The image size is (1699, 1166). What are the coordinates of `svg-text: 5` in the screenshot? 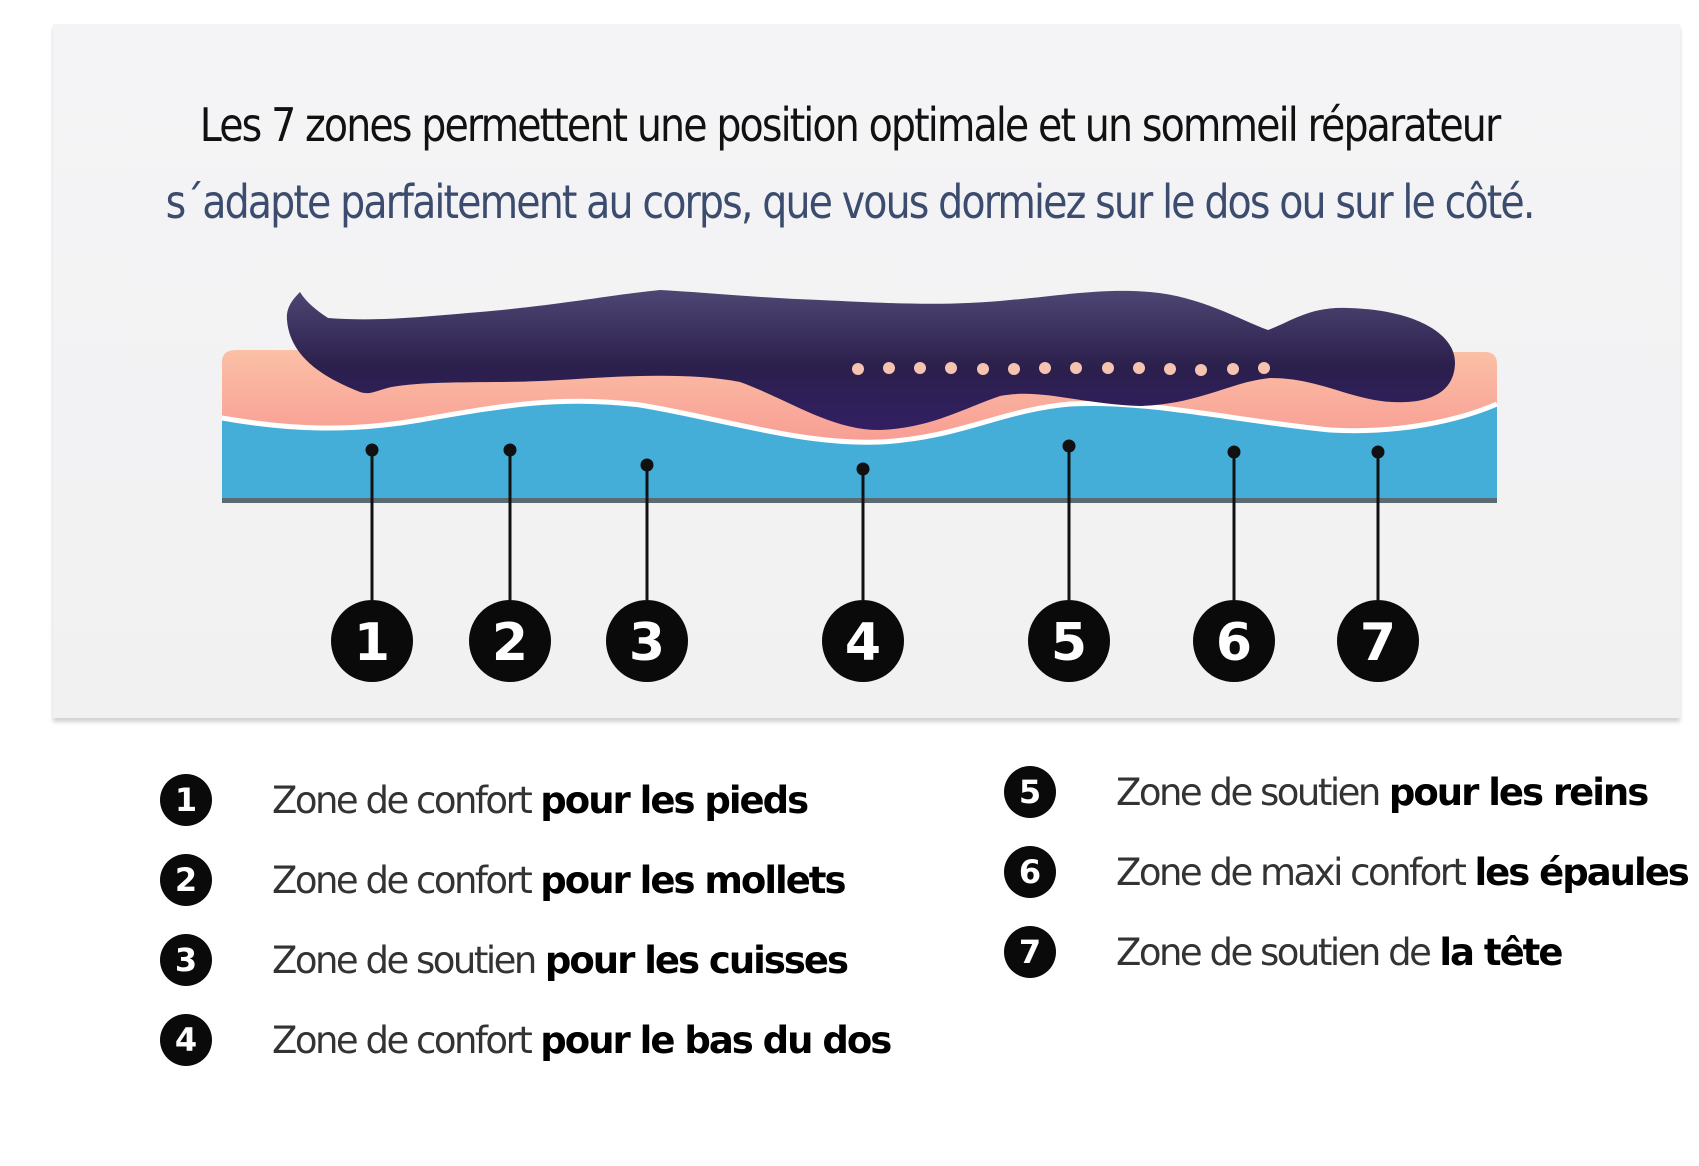 It's located at (1069, 643).